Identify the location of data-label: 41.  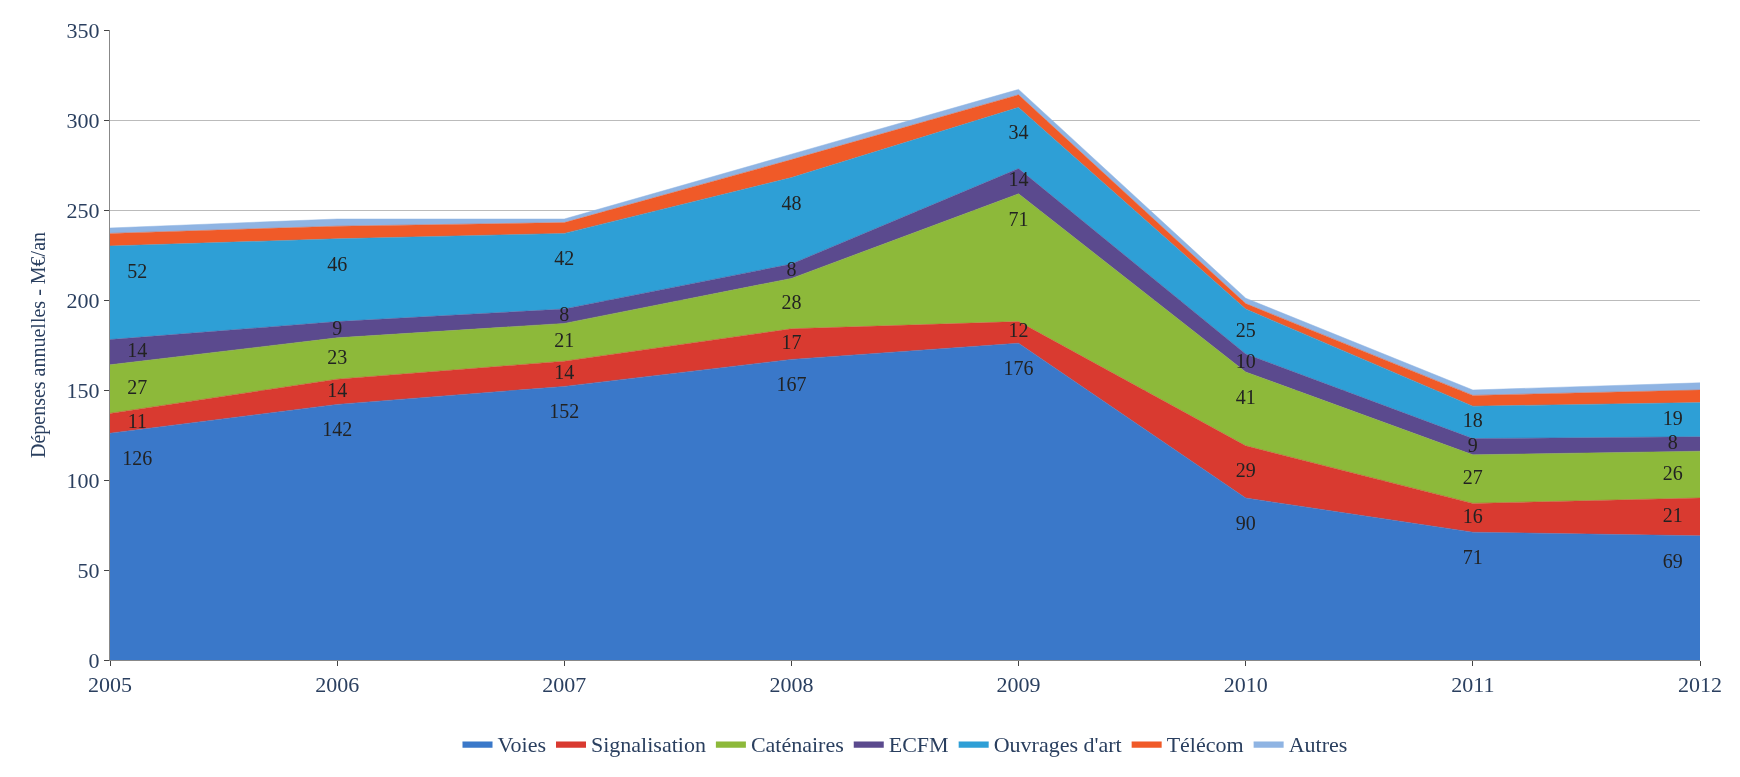
(1245, 397).